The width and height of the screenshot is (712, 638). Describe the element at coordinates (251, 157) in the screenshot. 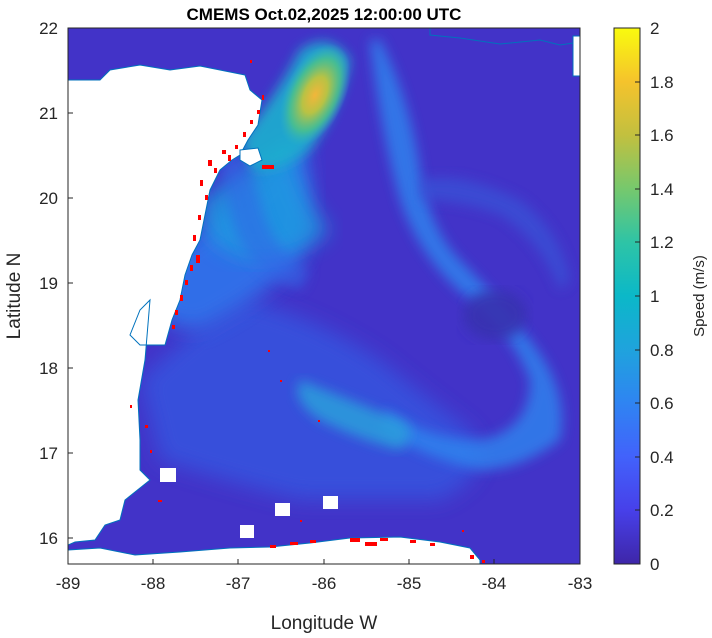

I see `cozumel-island` at that location.